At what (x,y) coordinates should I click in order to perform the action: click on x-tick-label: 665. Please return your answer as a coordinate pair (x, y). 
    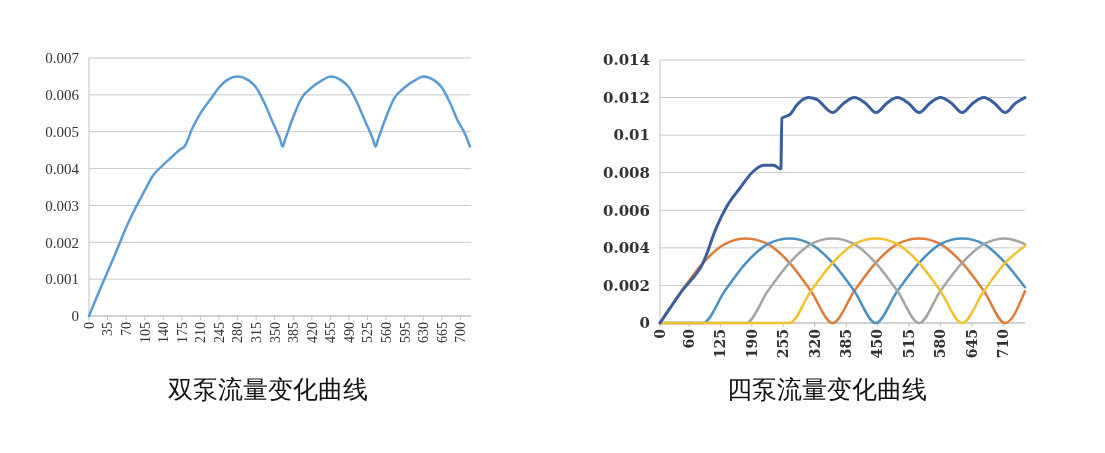
    Looking at the image, I should click on (442, 332).